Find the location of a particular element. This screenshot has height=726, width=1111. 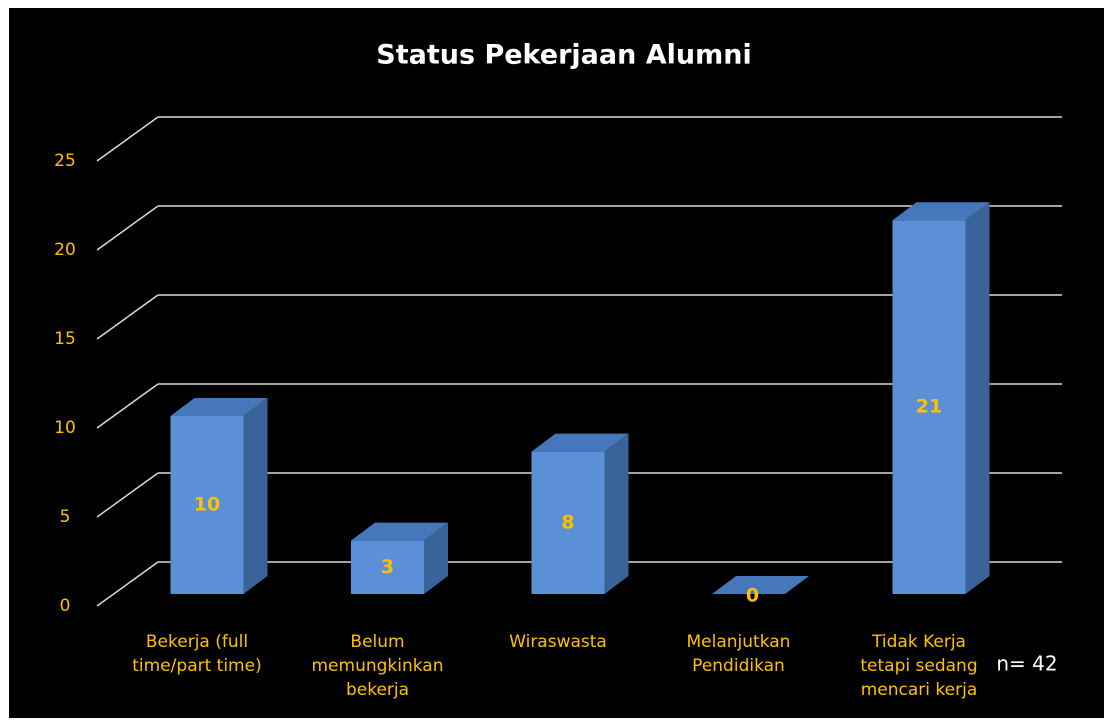

data-label: 10 is located at coordinates (207, 505).